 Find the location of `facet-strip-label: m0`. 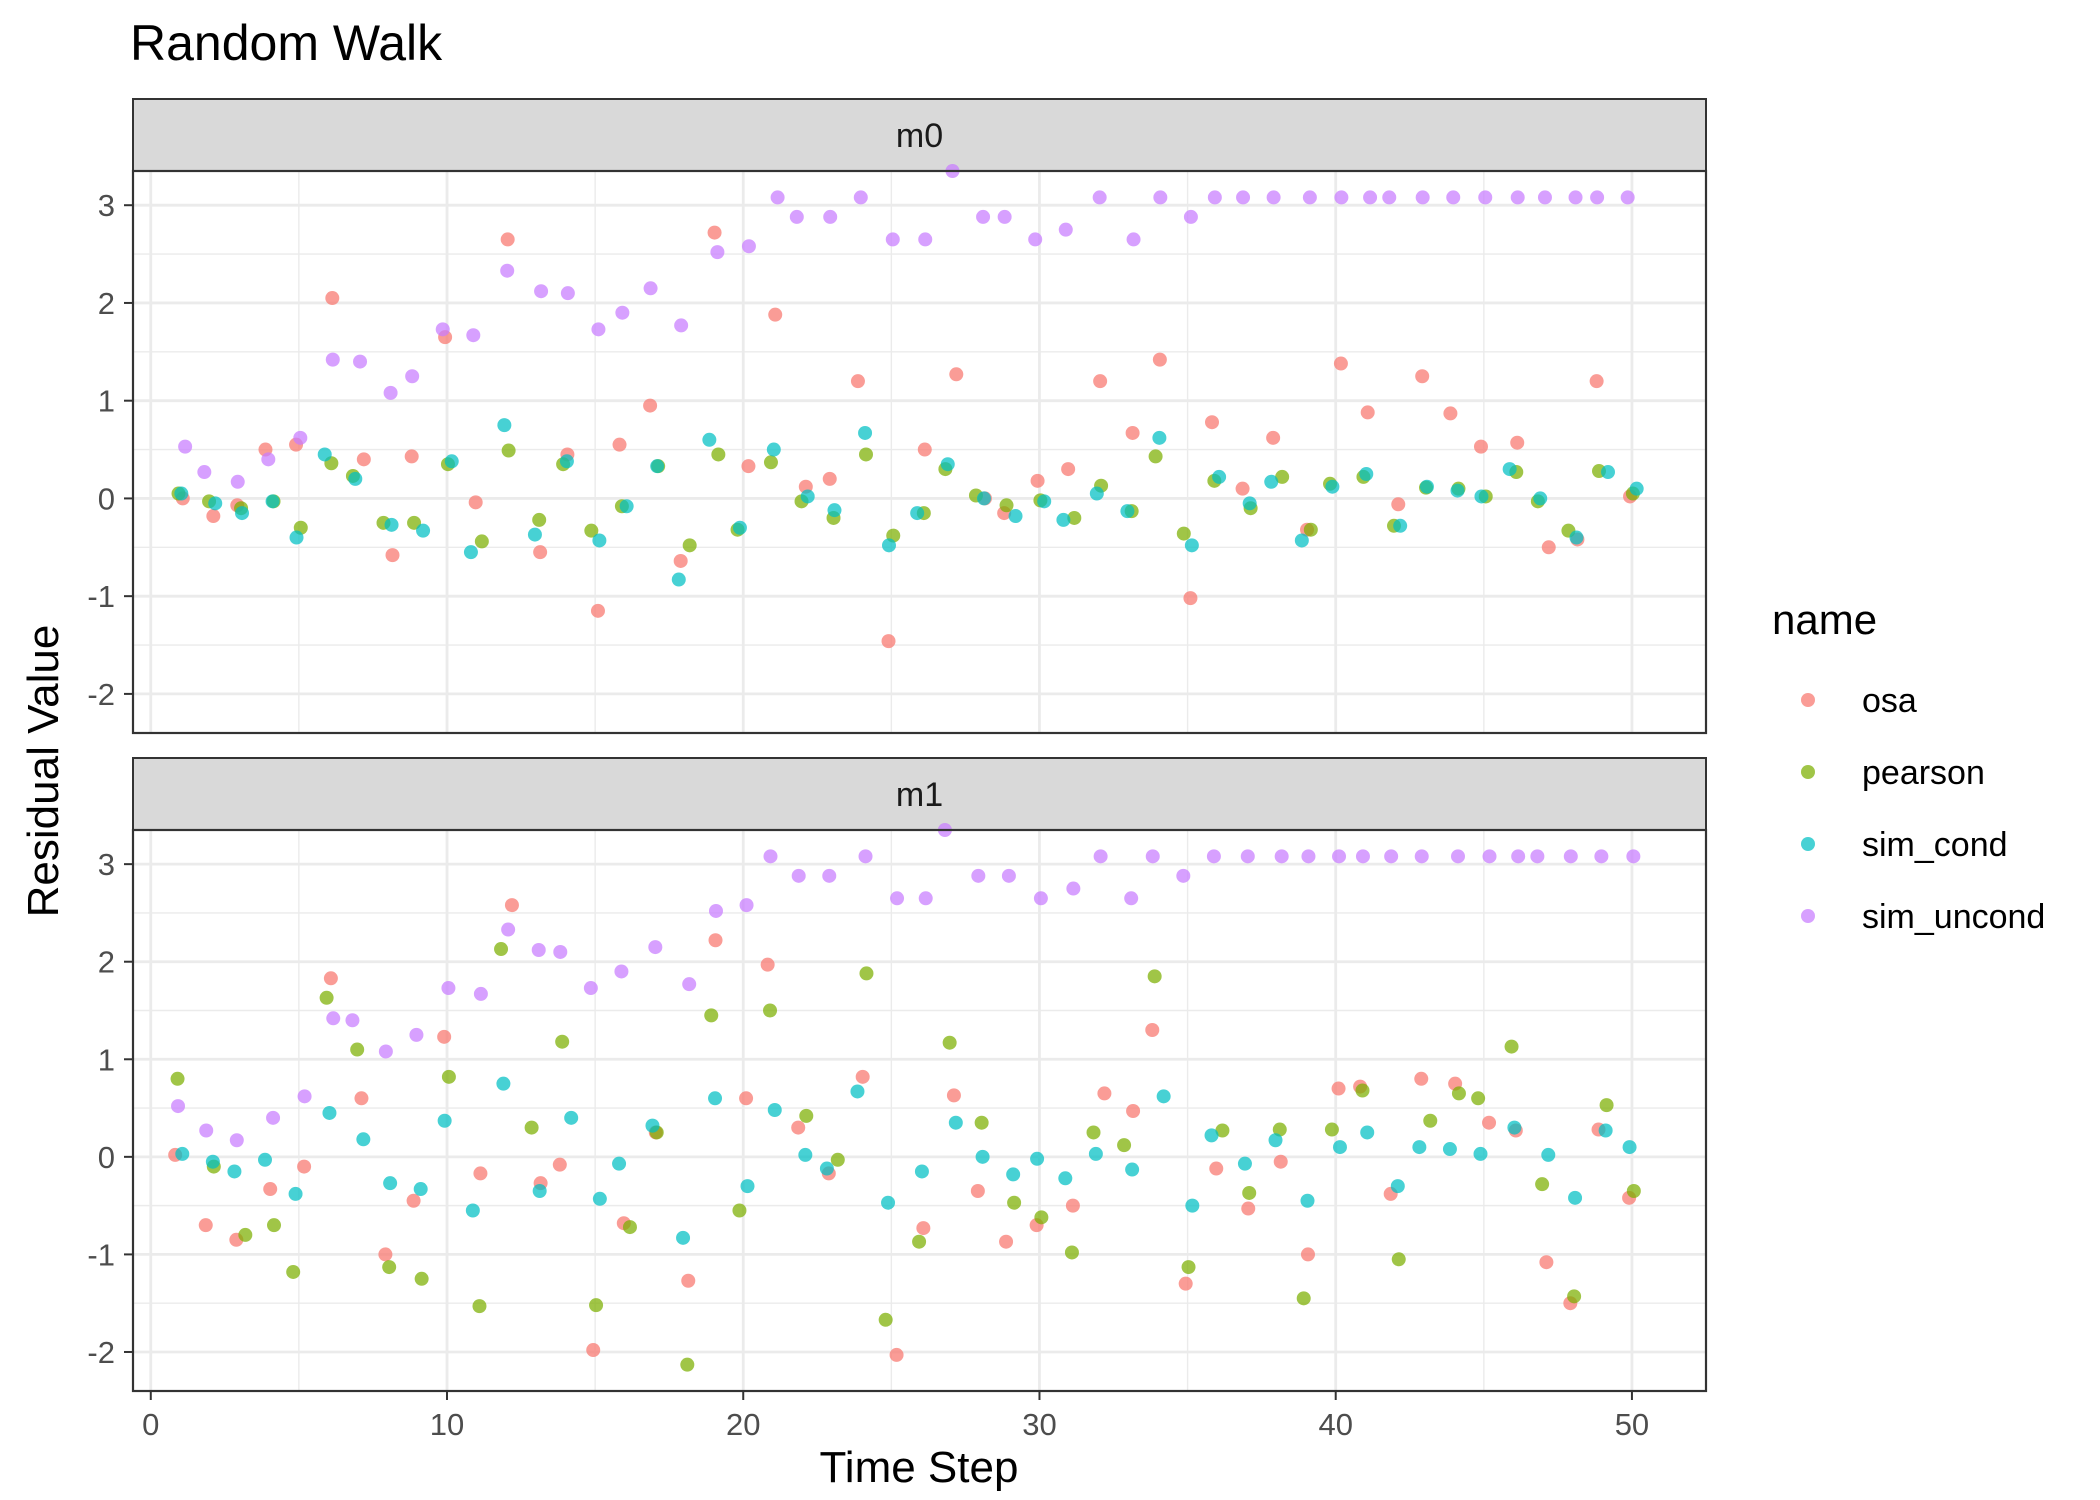

facet-strip-label: m0 is located at coordinates (919, 136).